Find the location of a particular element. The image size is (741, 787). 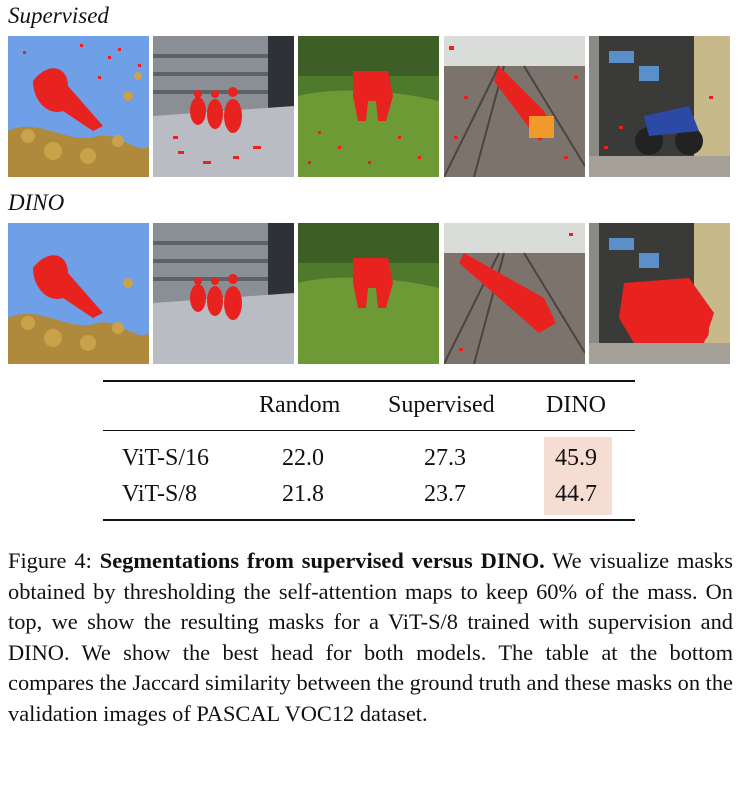

supervised-motorbike-image is located at coordinates (659, 106).